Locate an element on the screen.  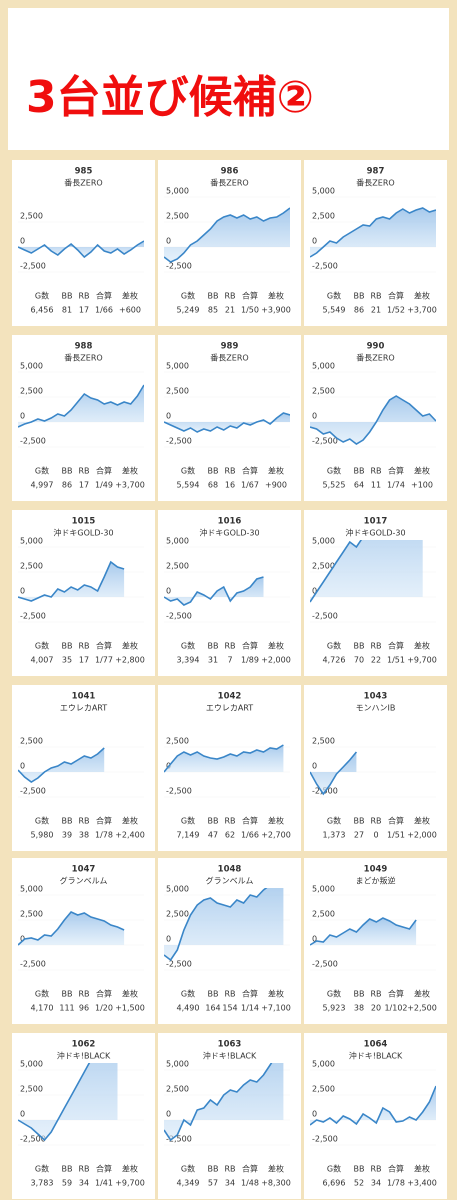
chart-subtitle: 沖ドキGOLD-30 is located at coordinates (229, 533).